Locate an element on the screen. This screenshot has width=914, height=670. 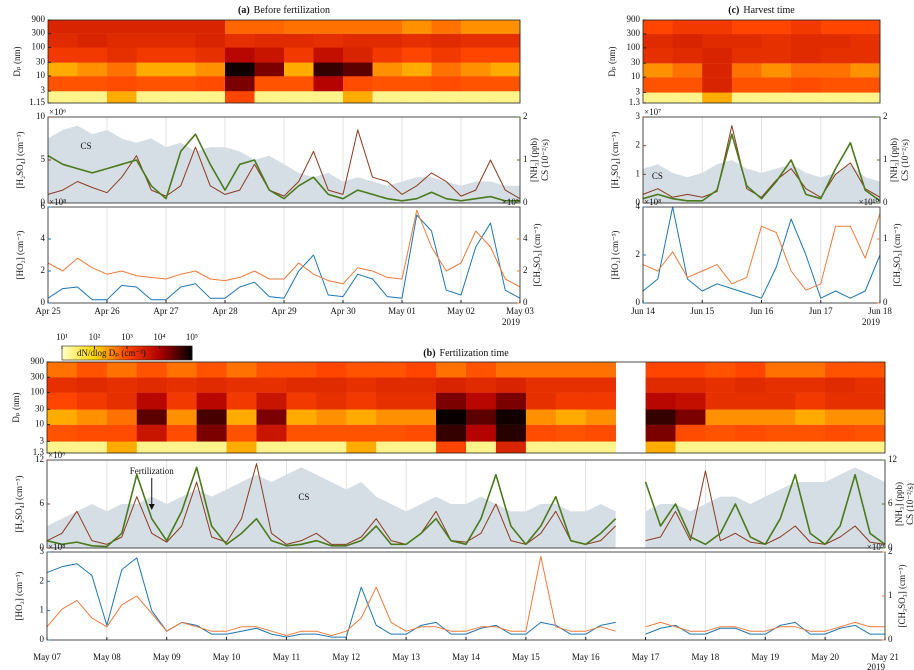
y-tick-label: 30 is located at coordinates (40, 408).